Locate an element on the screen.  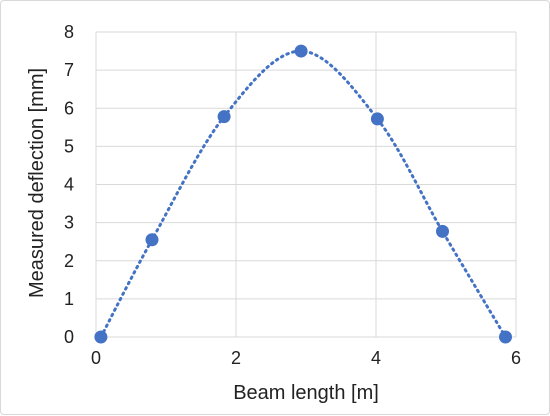
y-tick-label: 5 is located at coordinates (69, 146).